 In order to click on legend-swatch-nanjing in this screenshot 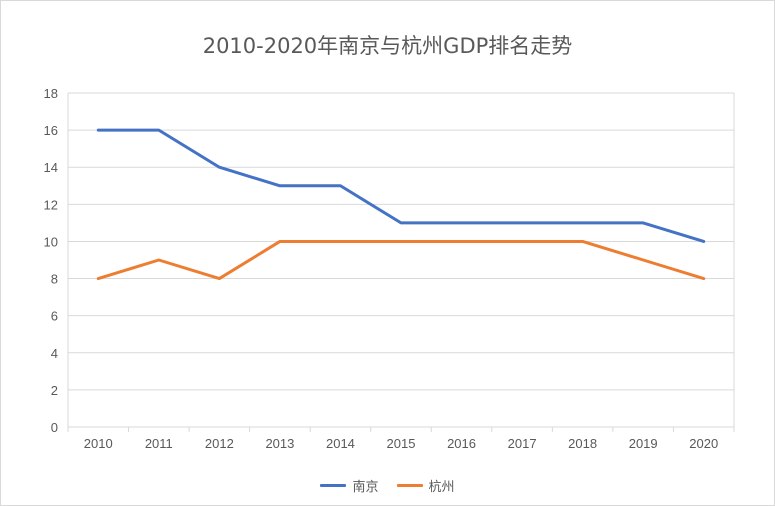, I will do `click(333, 485)`.